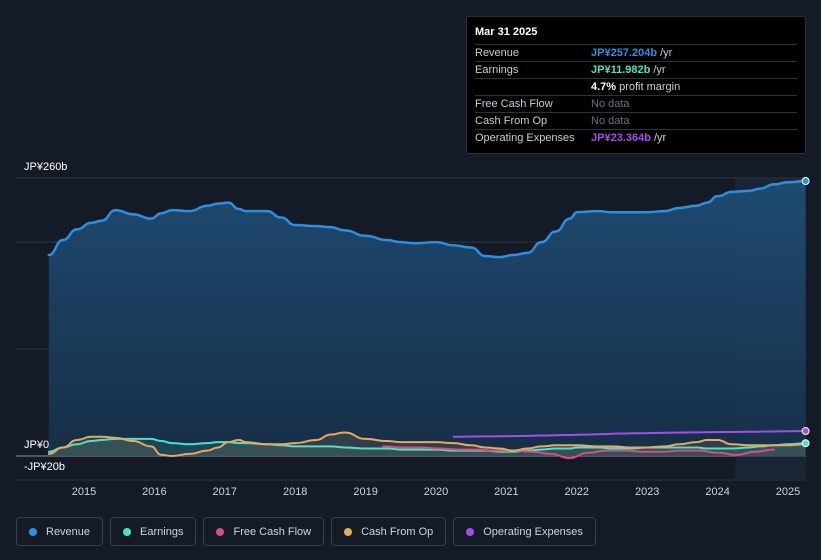 The width and height of the screenshot is (821, 560). I want to click on tooltip-row: Earnings JP¥11.982b/yr, so click(636, 70).